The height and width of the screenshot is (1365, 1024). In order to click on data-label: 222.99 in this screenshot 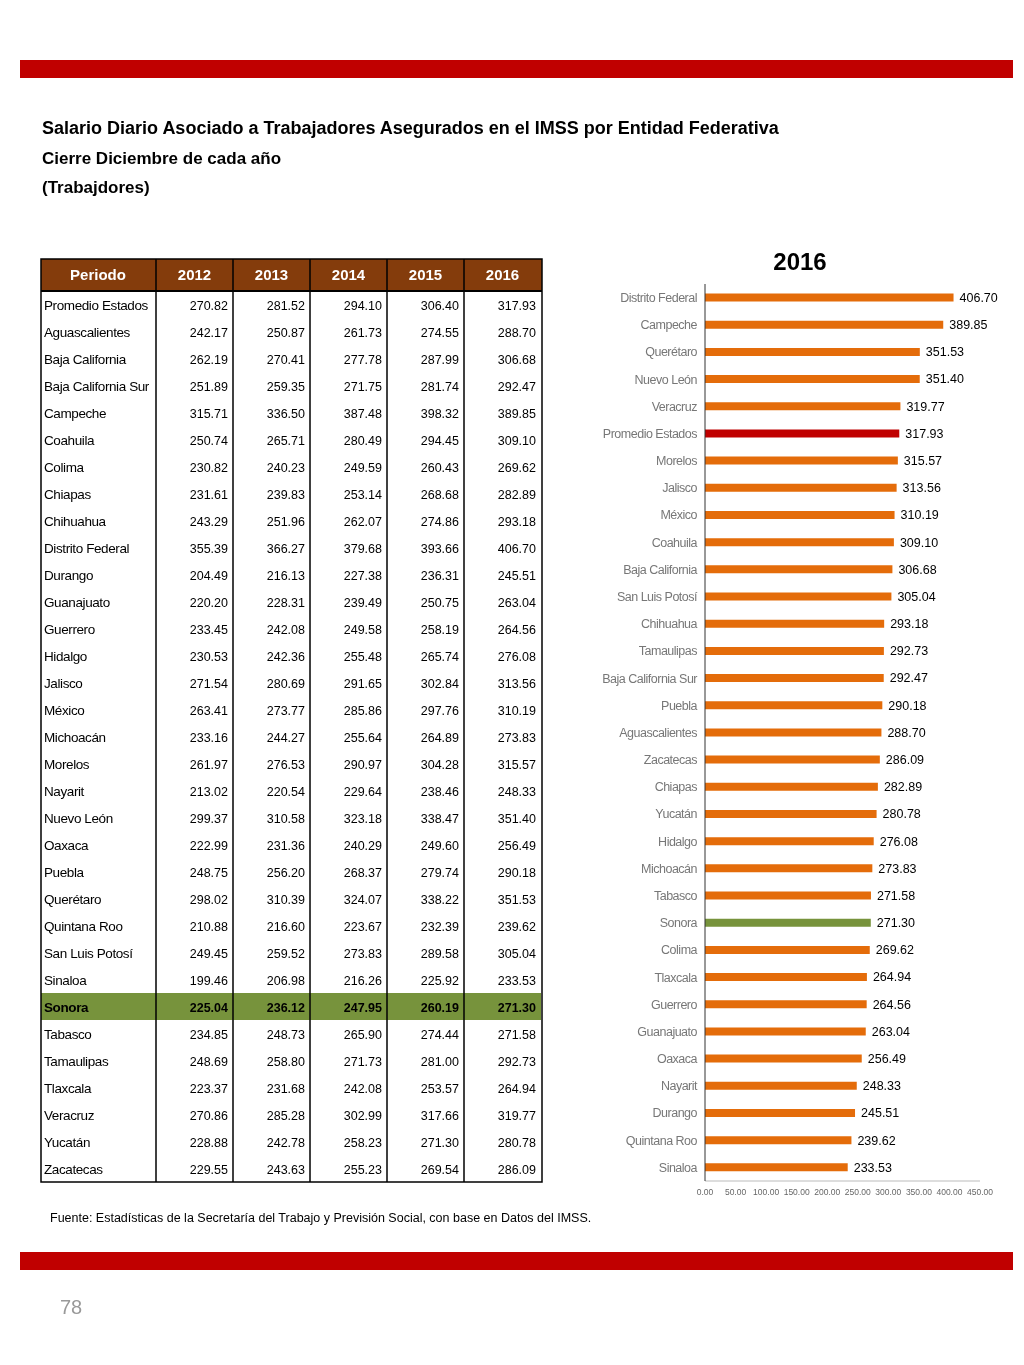, I will do `click(209, 845)`.